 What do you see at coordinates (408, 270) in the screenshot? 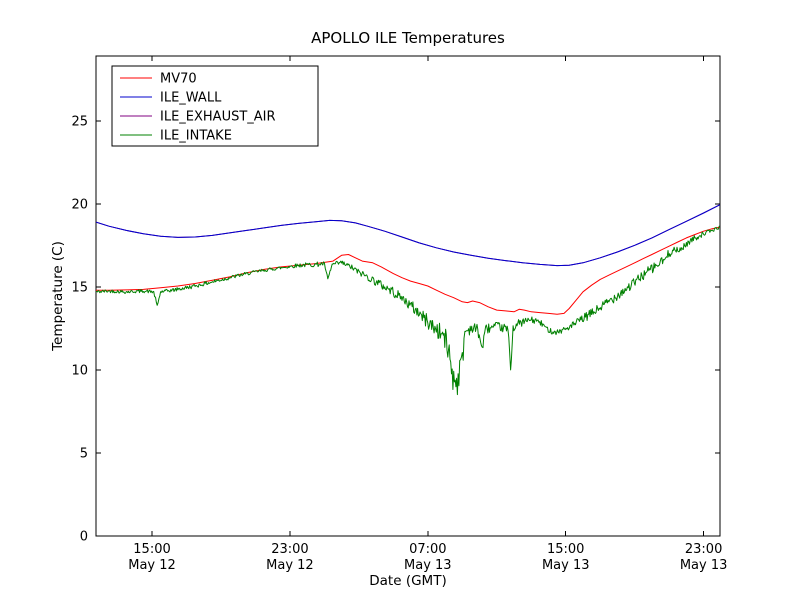
I see `series-line-MV70` at bounding box center [408, 270].